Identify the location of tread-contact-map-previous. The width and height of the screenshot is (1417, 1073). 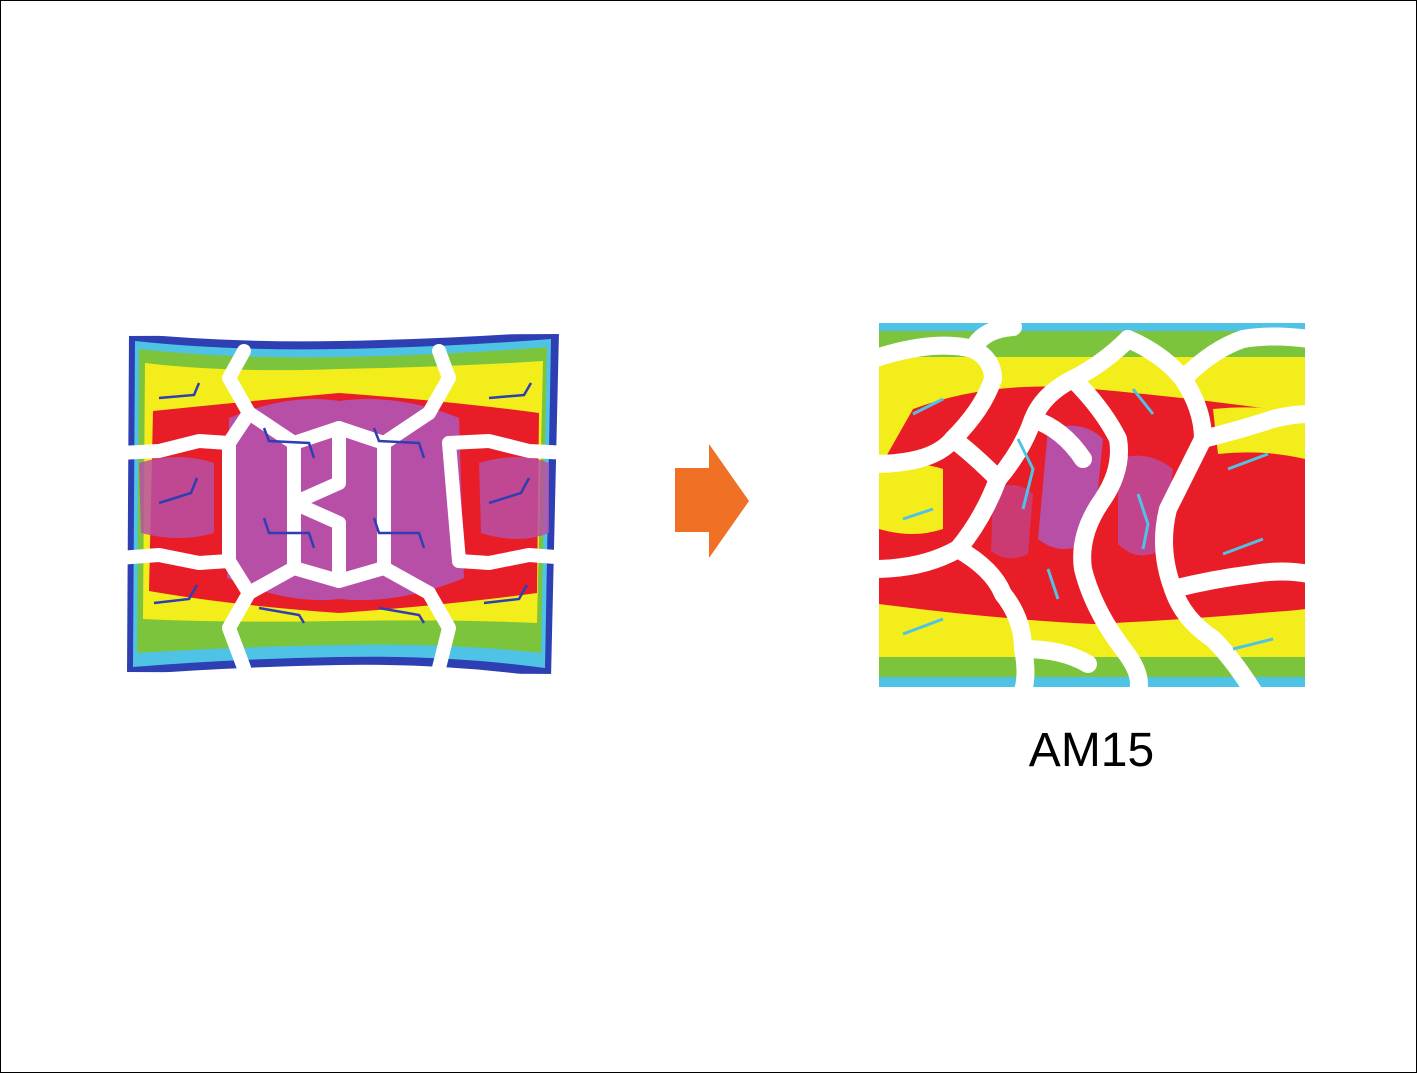
(344, 503).